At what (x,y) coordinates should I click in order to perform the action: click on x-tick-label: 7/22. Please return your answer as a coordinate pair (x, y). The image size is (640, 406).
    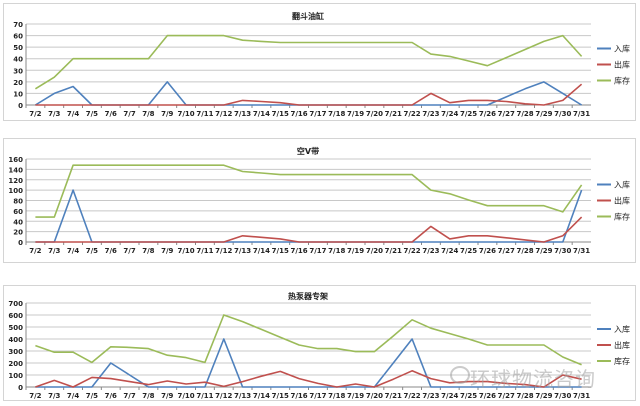
    Looking at the image, I should click on (411, 396).